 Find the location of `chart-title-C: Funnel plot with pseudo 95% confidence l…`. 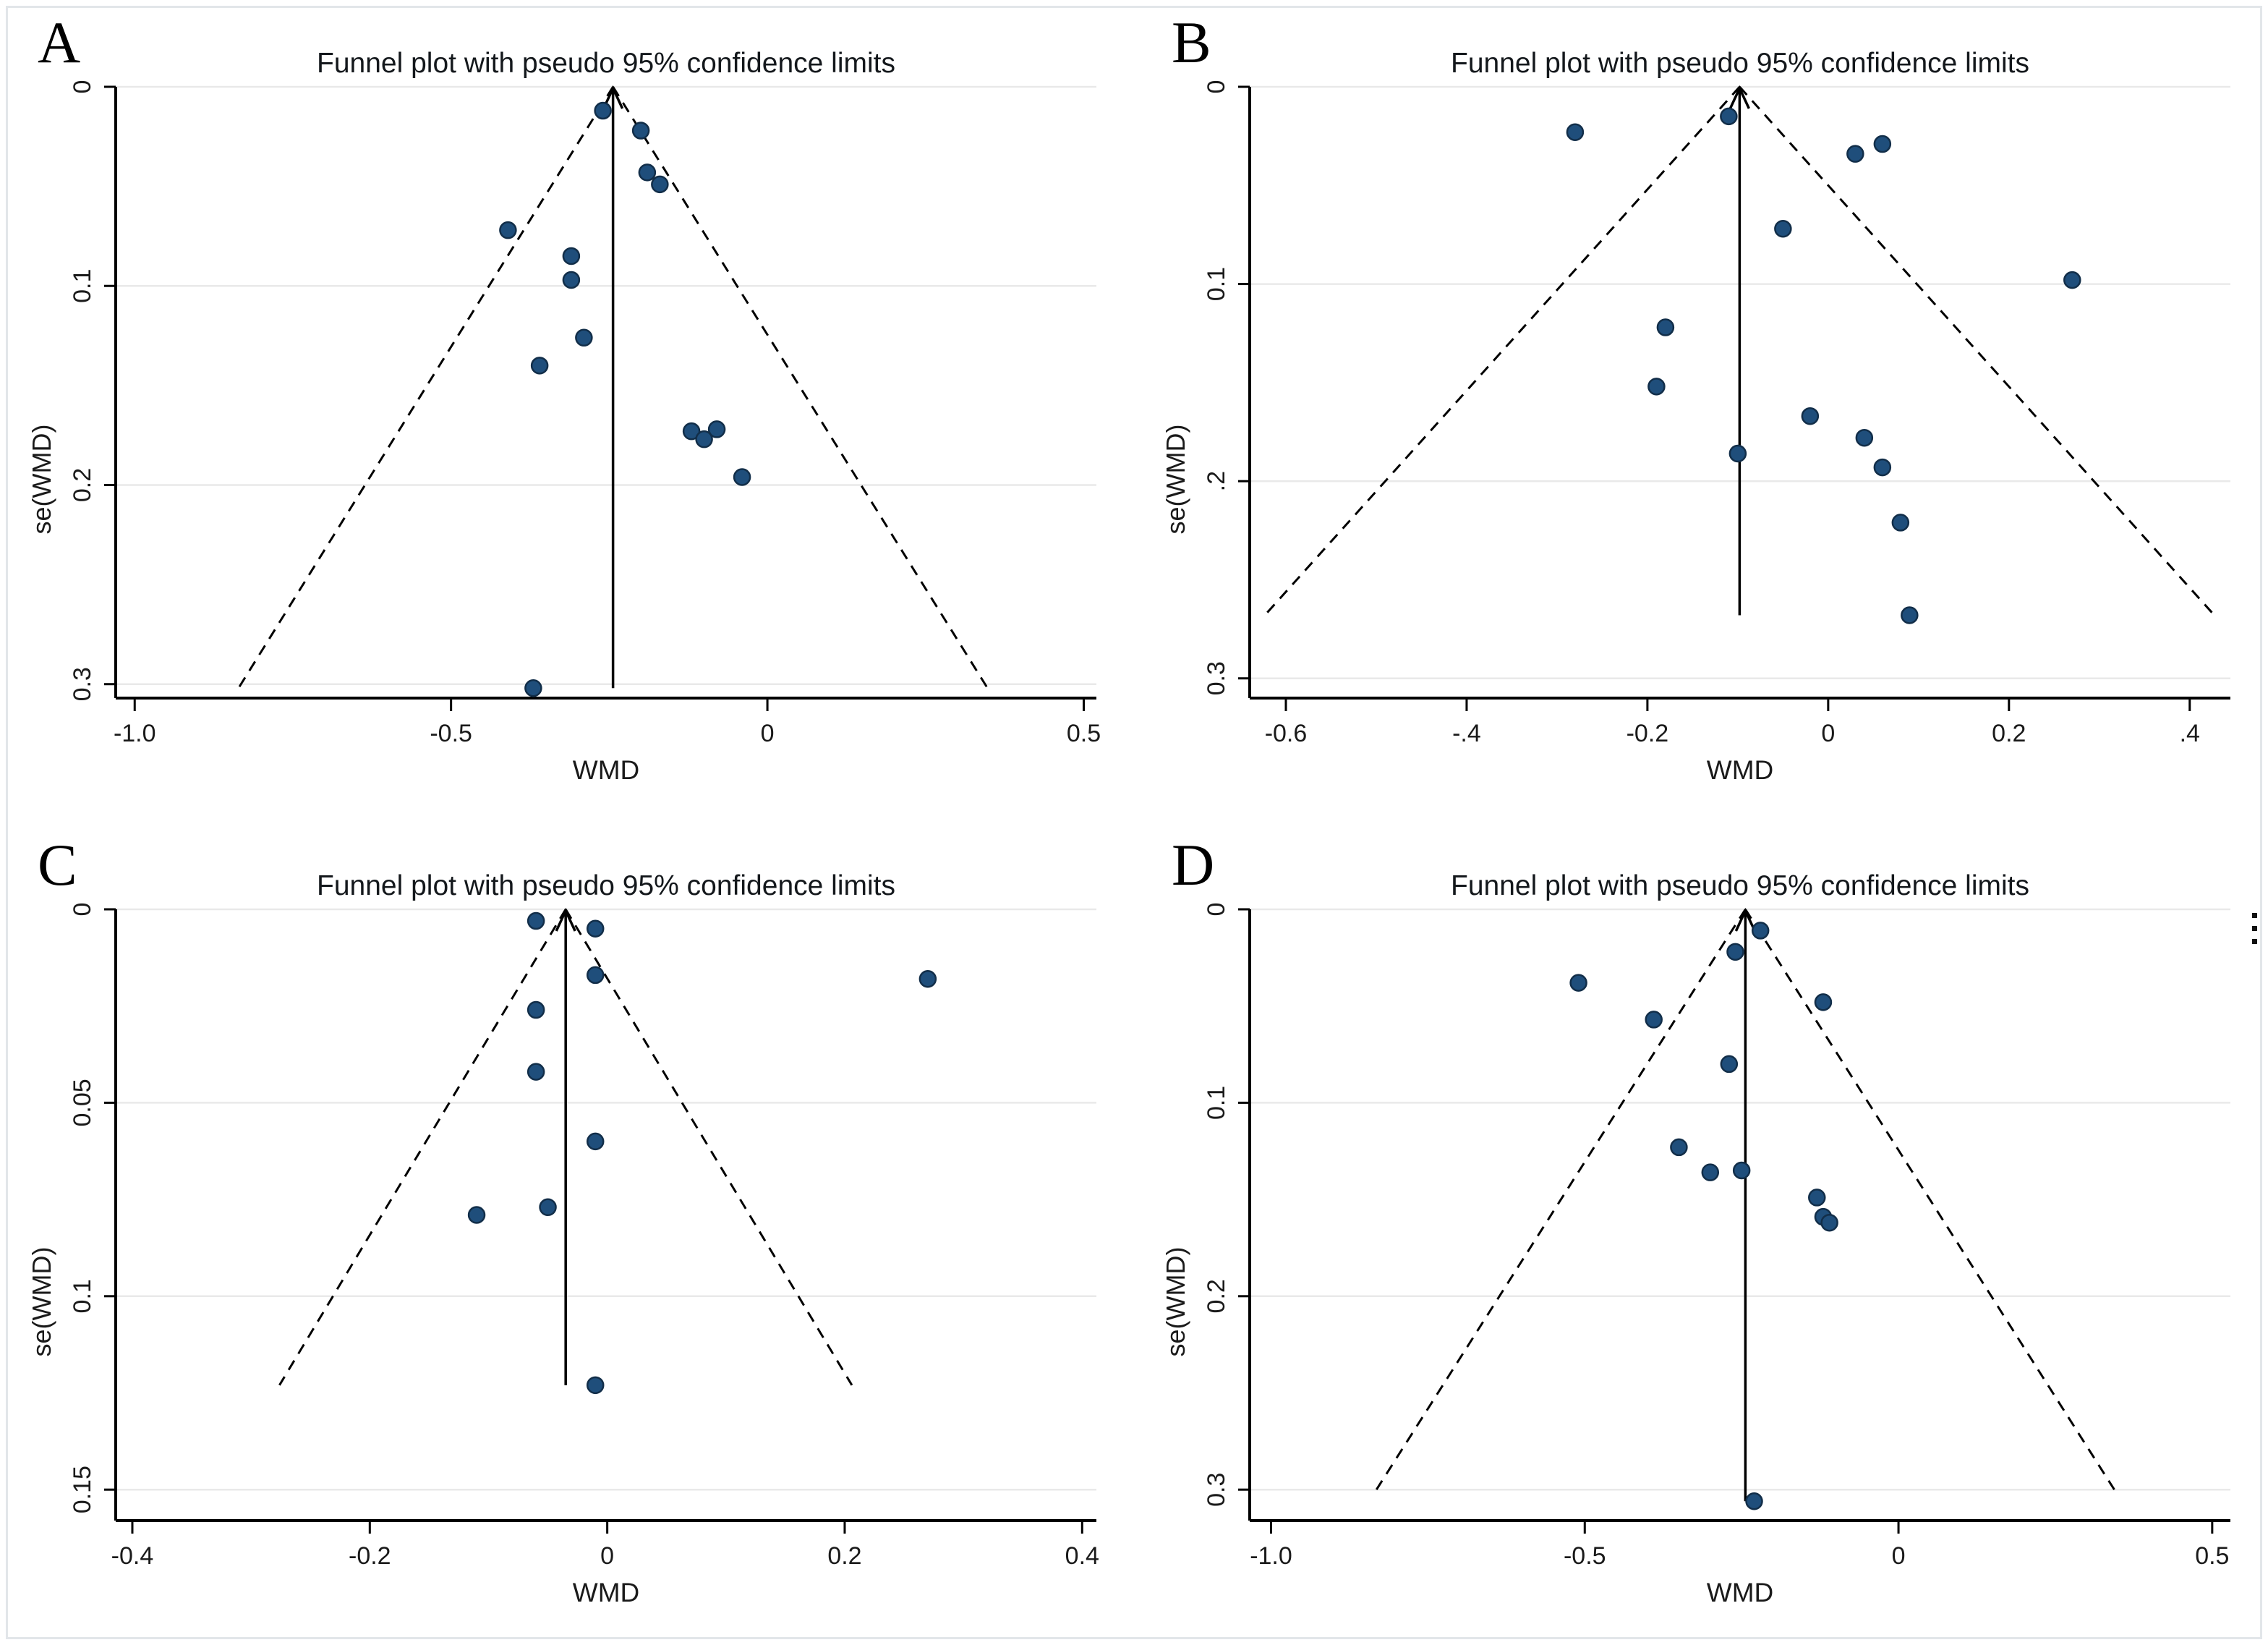

chart-title-C: Funnel plot with pseudo 95% confidence l… is located at coordinates (606, 886).